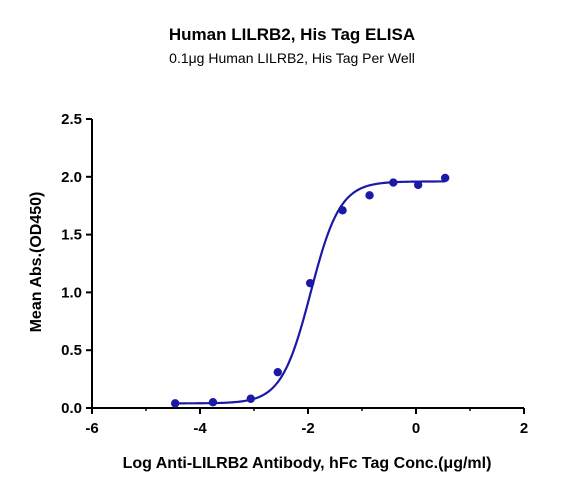  I want to click on y-tick-label: 2.0, so click(71, 177).